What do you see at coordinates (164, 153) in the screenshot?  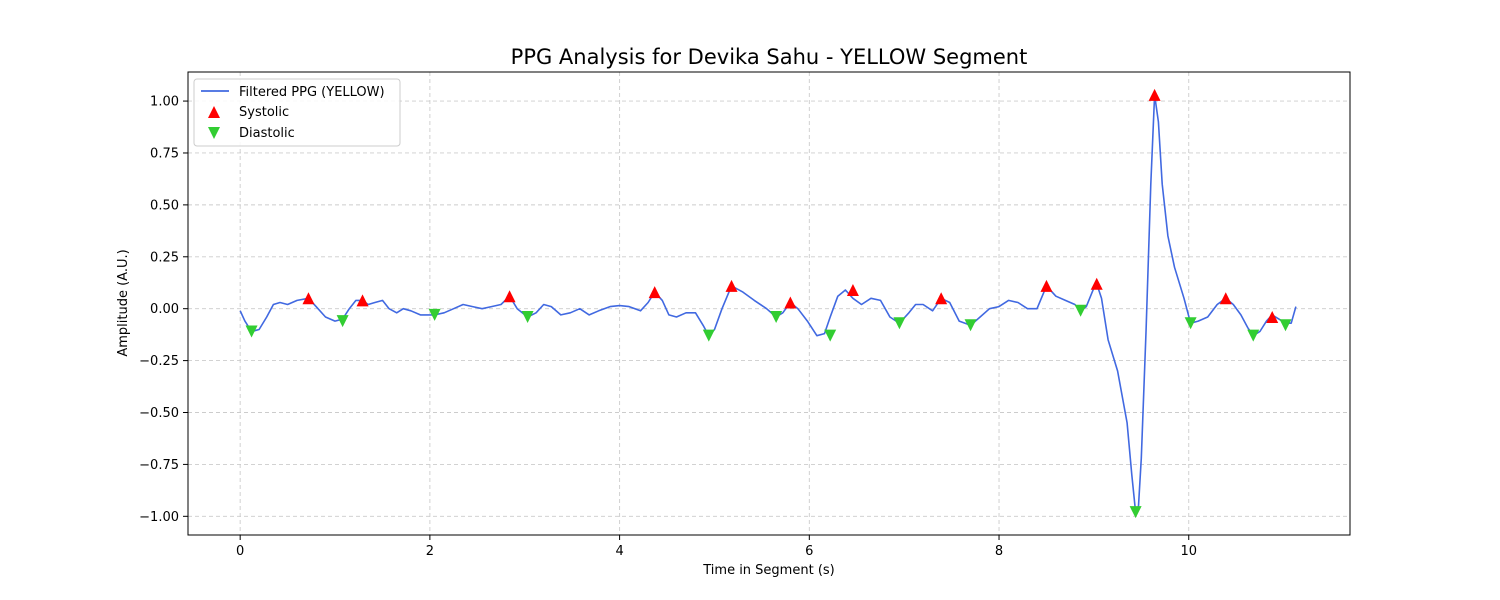 I see `y-tick-label: 0.75` at bounding box center [164, 153].